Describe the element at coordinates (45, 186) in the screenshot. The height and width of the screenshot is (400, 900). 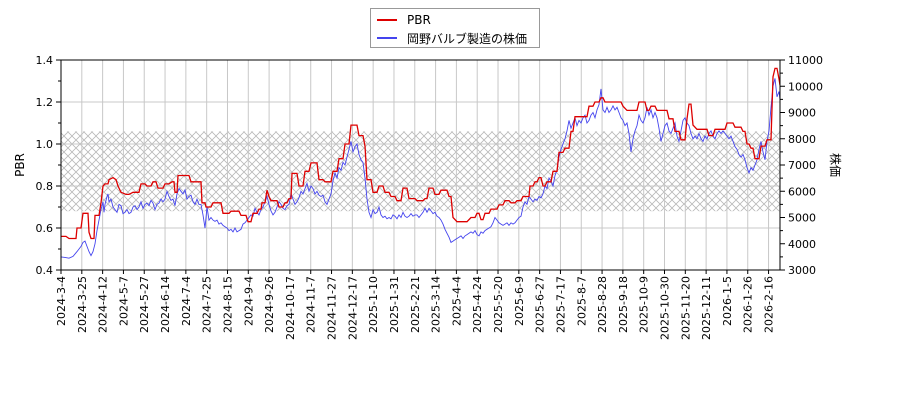
I see `left-y-tick-label: 0.8` at that location.